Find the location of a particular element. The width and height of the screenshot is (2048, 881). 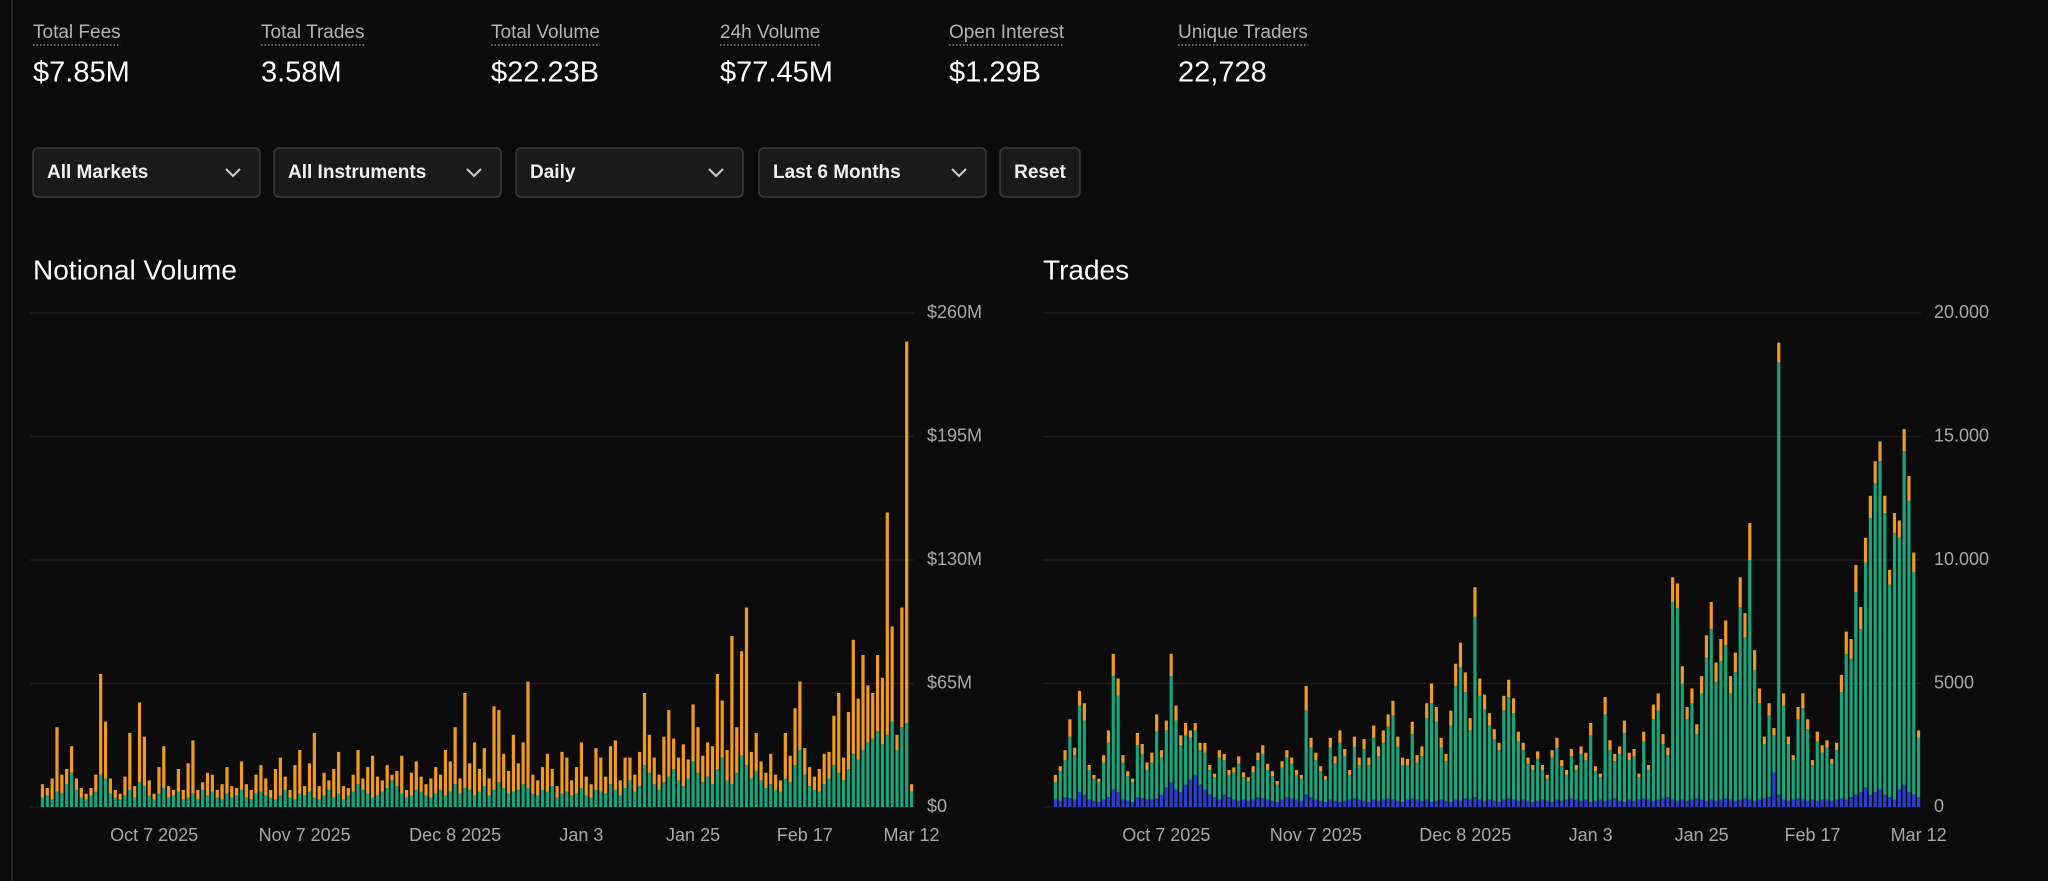

reset-button is located at coordinates (1040, 172).